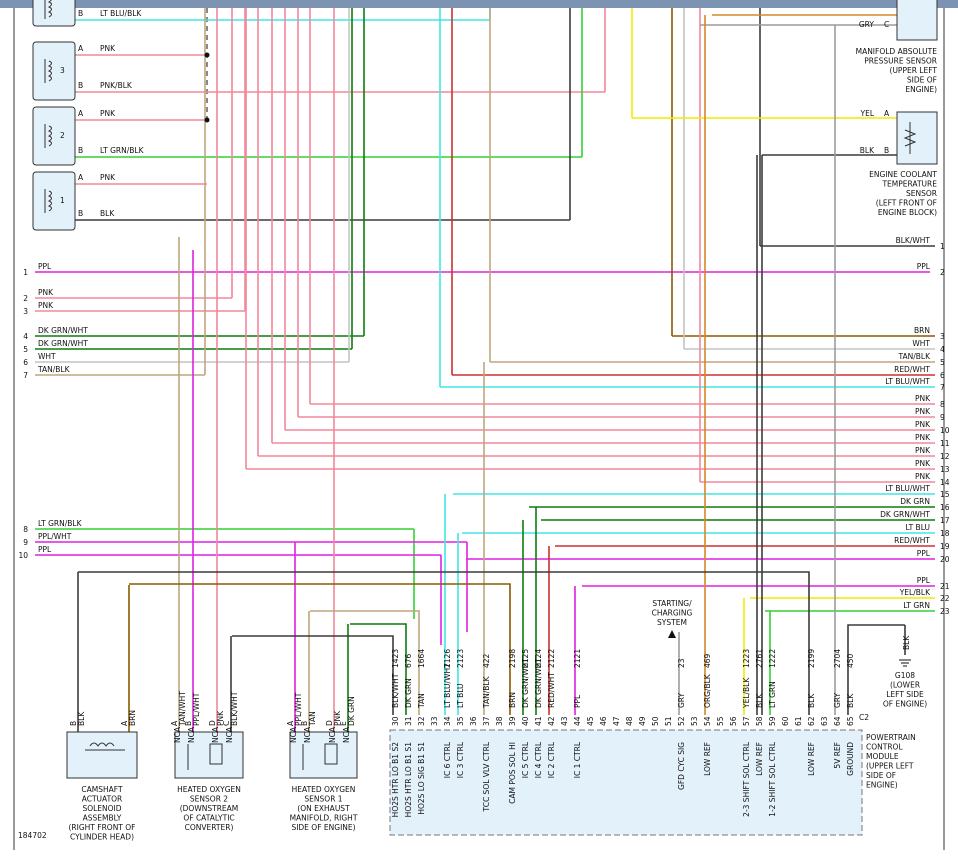 The width and height of the screenshot is (958, 858). I want to click on pin-function: HO2S HTR LO B1 S2, so click(395, 780).